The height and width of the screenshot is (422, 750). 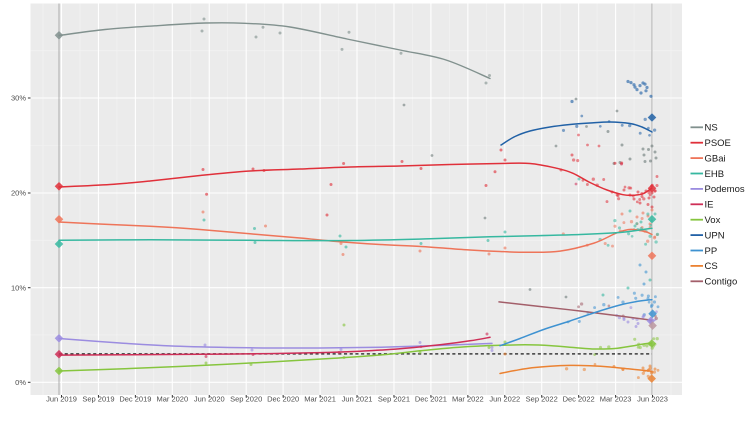 I want to click on svg-text: Jun 2020, so click(x=209, y=398).